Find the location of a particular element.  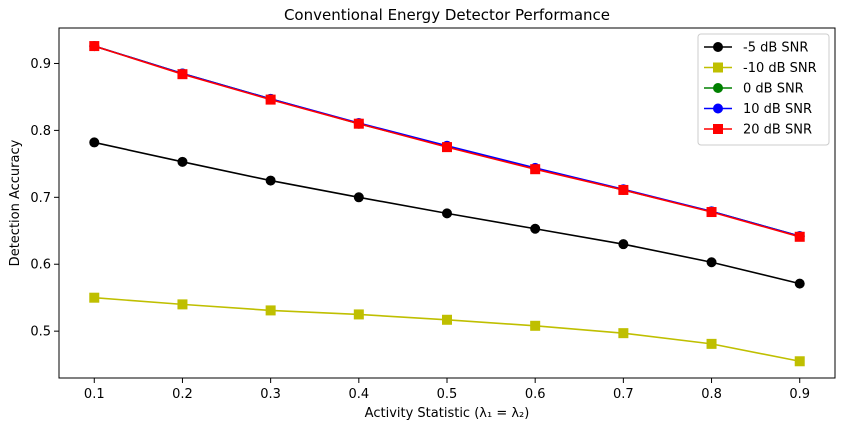

series-line is located at coordinates (447, 329).